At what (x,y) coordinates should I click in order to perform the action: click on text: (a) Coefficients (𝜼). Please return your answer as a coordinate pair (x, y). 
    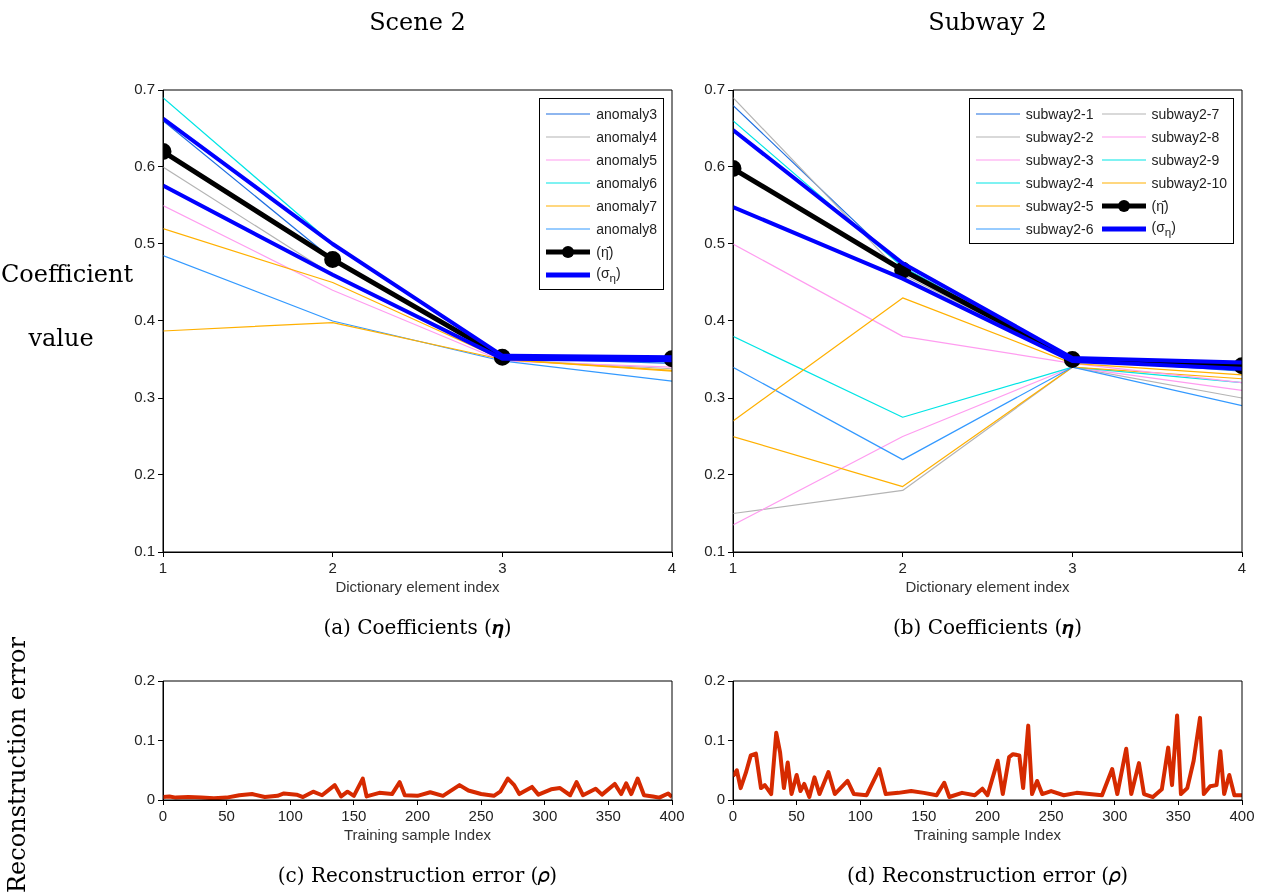
    Looking at the image, I should click on (417, 627).